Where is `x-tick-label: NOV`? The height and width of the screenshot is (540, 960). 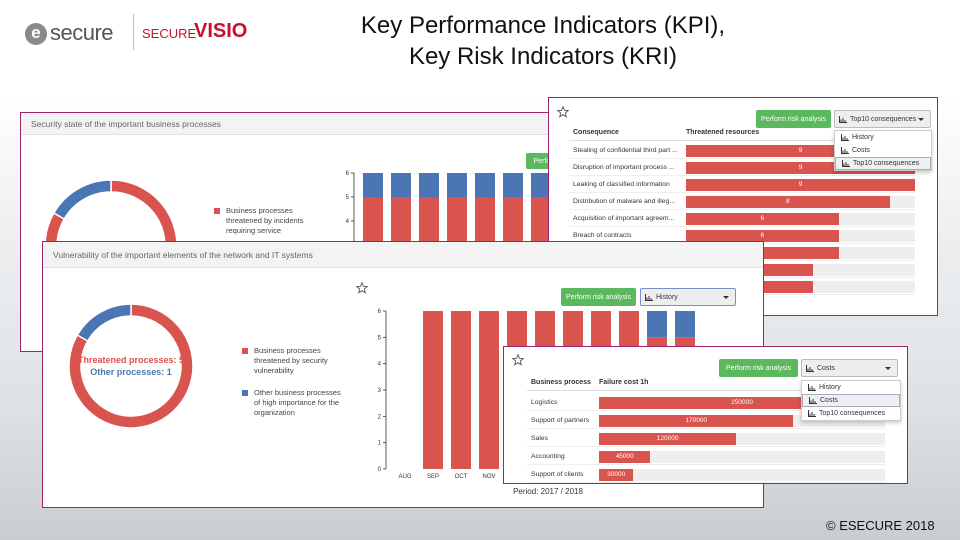 x-tick-label: NOV is located at coordinates (488, 477).